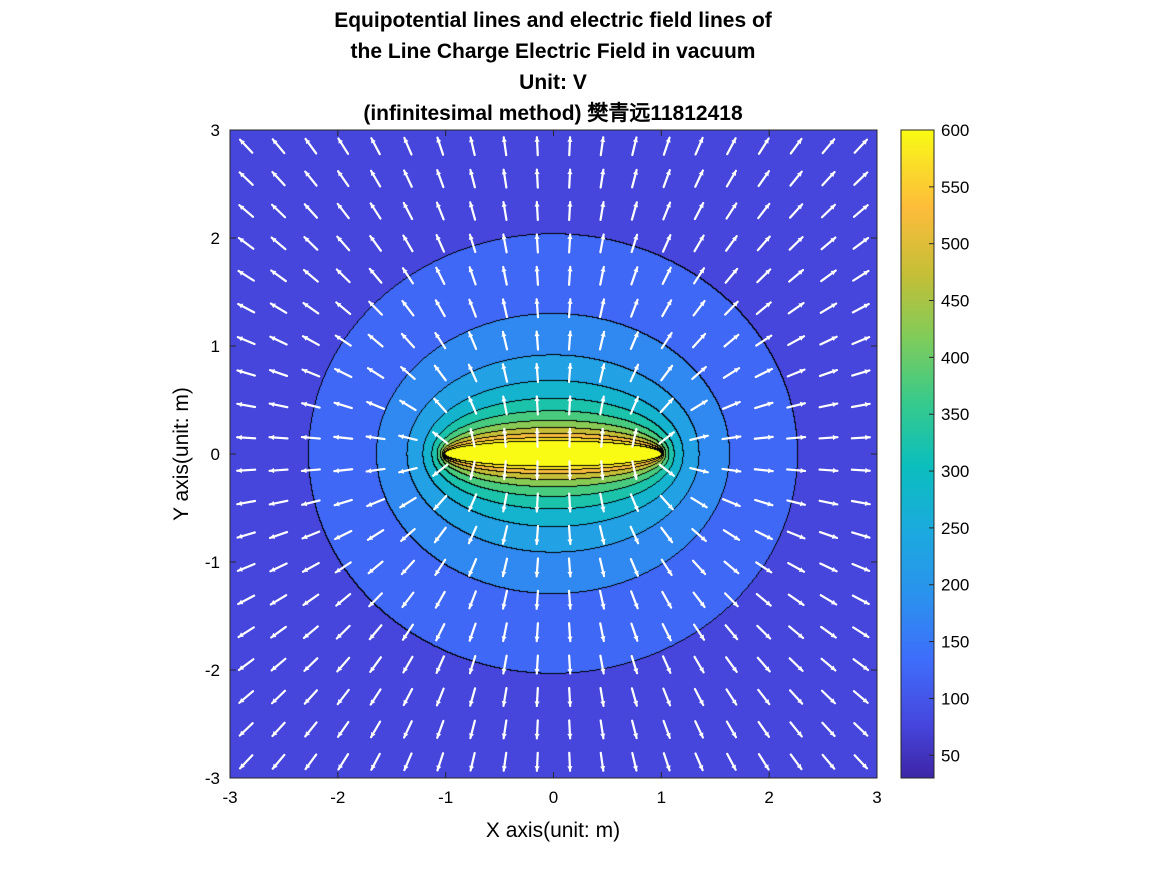  Describe the element at coordinates (955, 698) in the screenshot. I see `colorbar-tick-label: 100` at that location.